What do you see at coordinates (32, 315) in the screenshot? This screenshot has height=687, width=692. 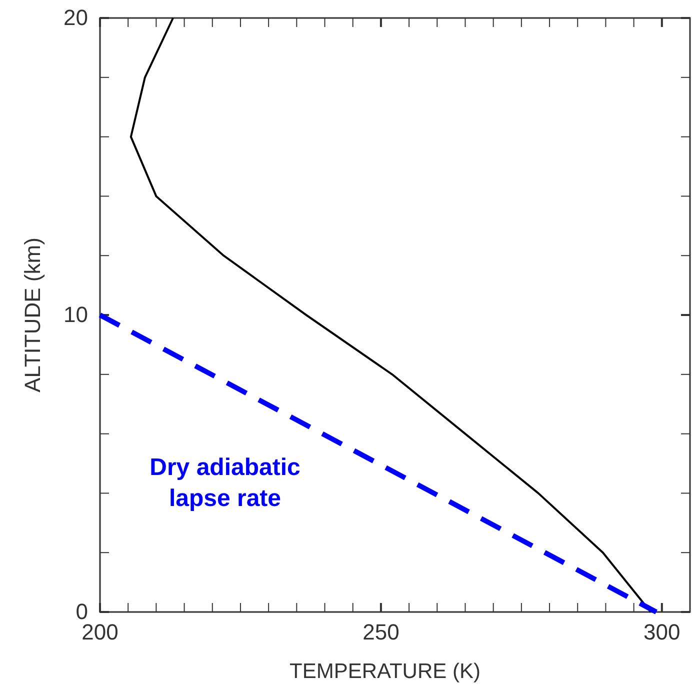 I see `y-axis-title: ALTITUDE (km)` at bounding box center [32, 315].